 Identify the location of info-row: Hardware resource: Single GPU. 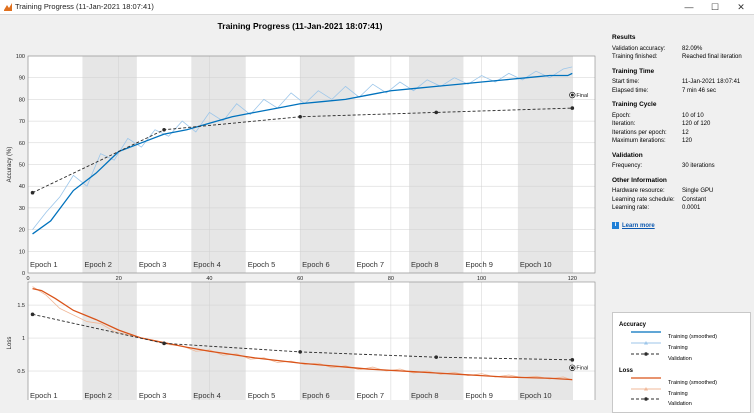
(682, 191).